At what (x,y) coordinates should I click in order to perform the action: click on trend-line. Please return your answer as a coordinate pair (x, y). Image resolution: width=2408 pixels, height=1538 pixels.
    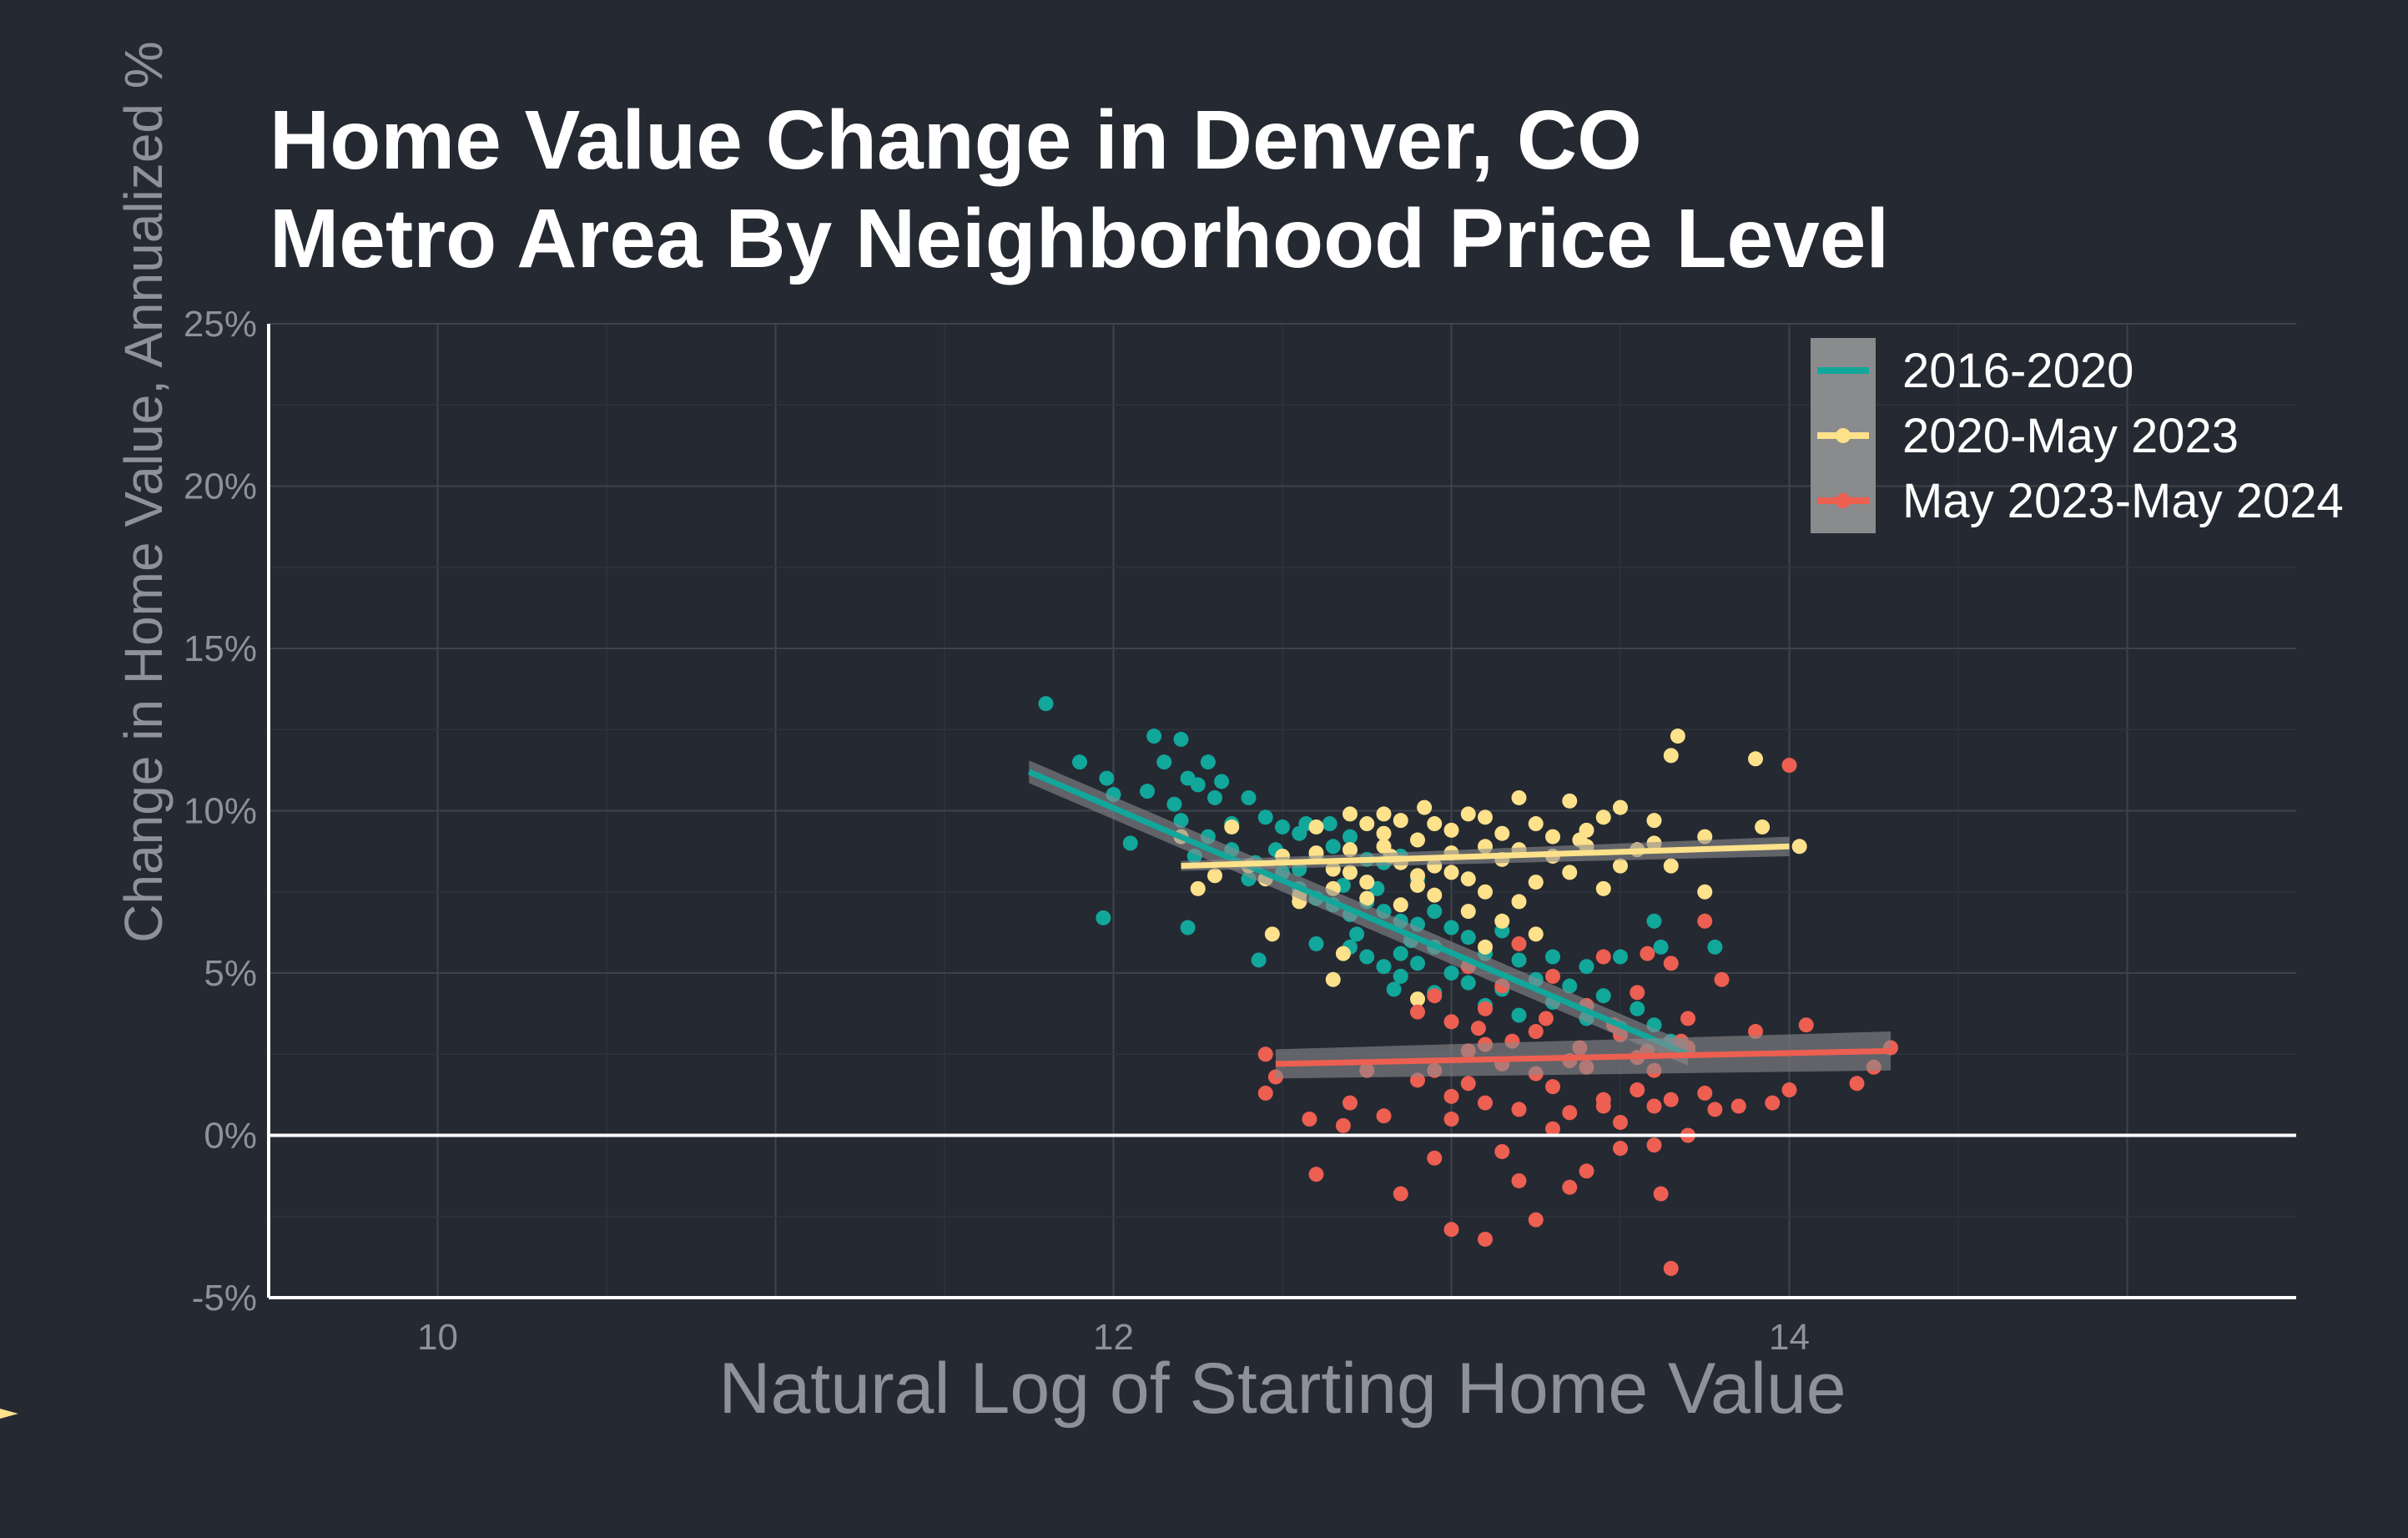
    Looking at the image, I should click on (1358, 913).